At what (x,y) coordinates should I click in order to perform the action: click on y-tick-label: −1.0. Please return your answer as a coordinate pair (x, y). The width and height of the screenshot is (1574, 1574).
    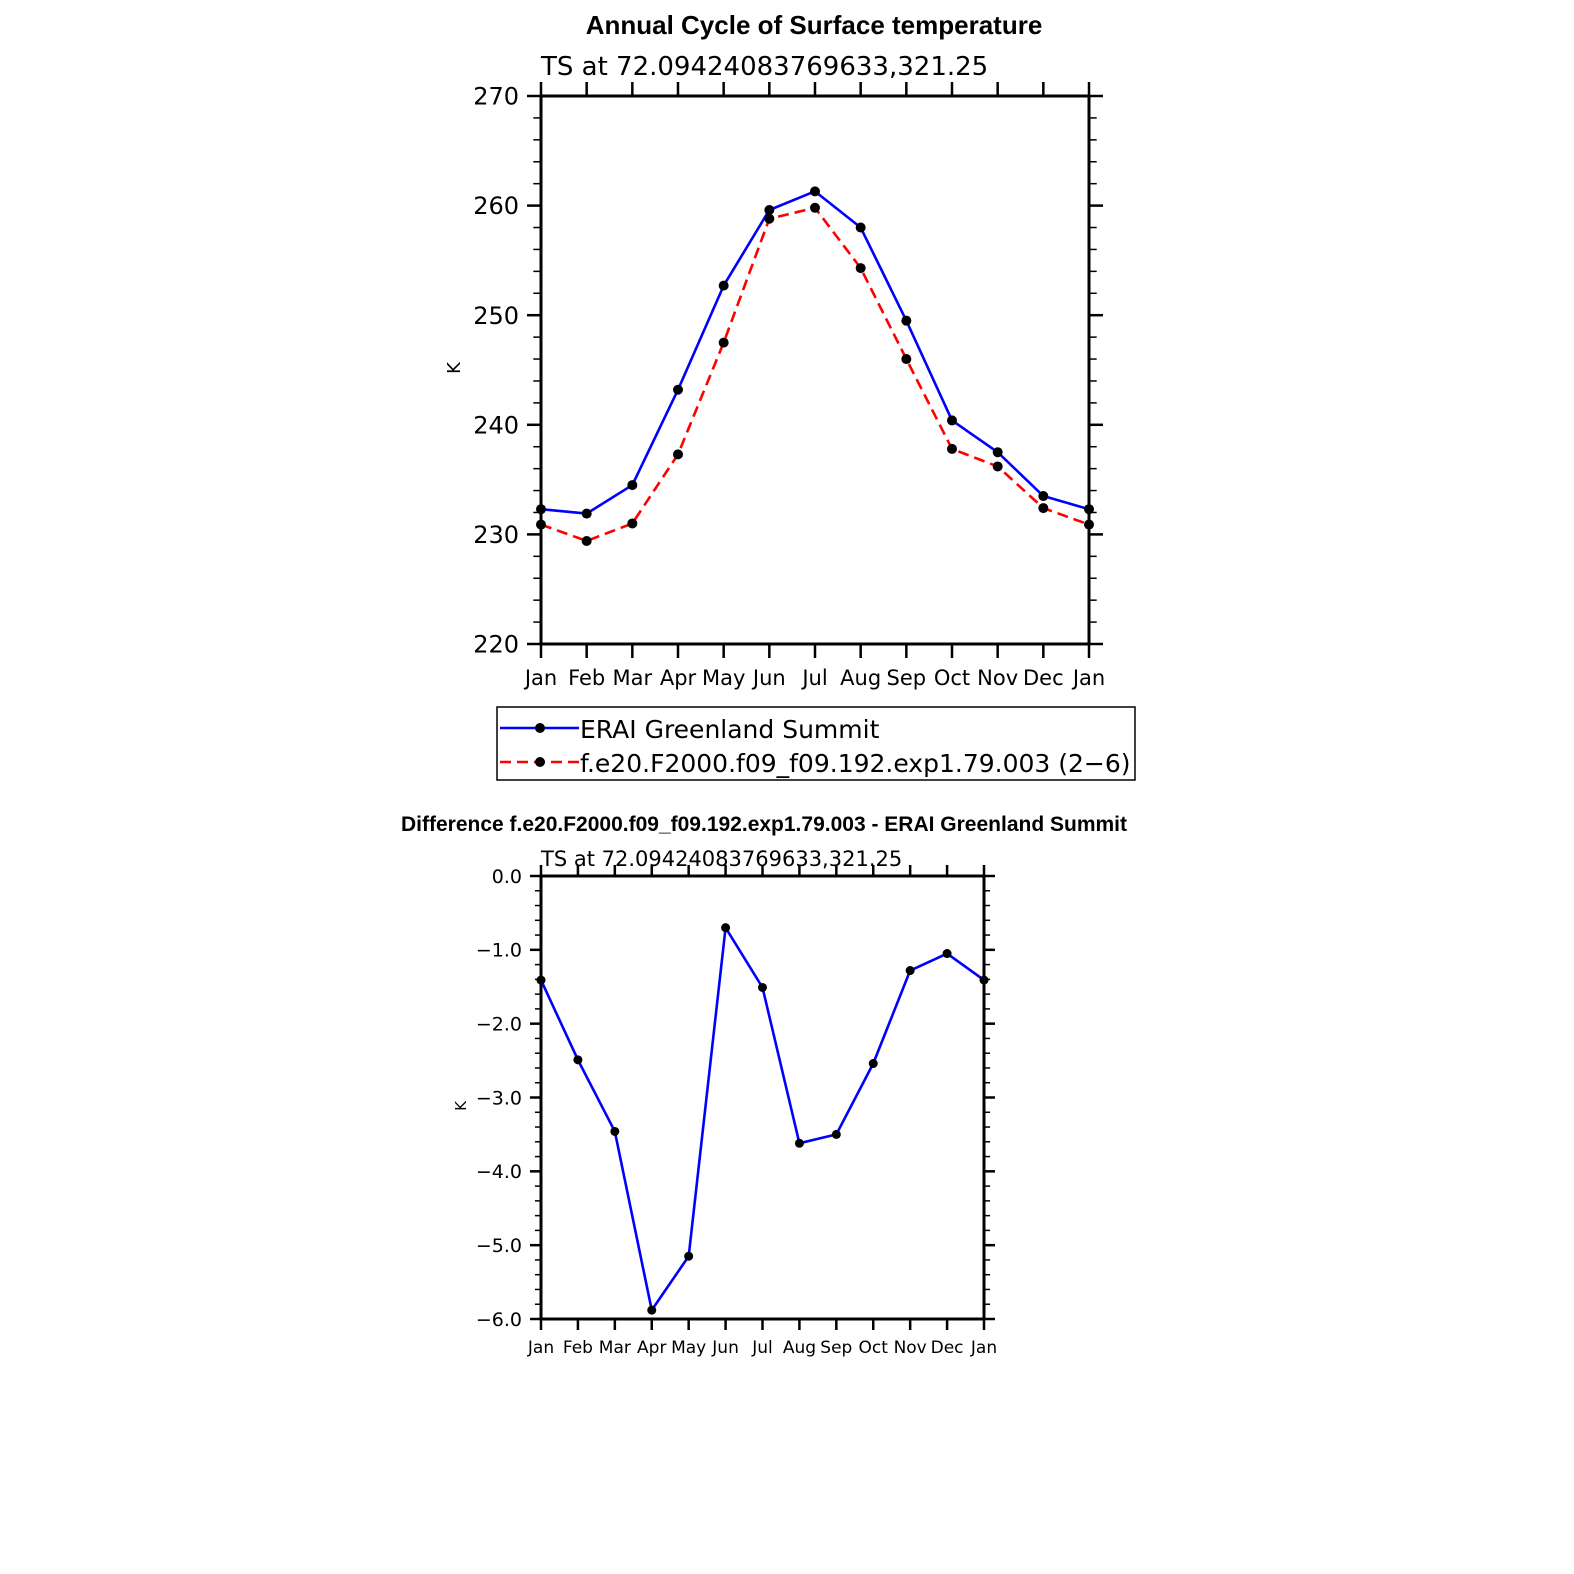
    Looking at the image, I should click on (499, 951).